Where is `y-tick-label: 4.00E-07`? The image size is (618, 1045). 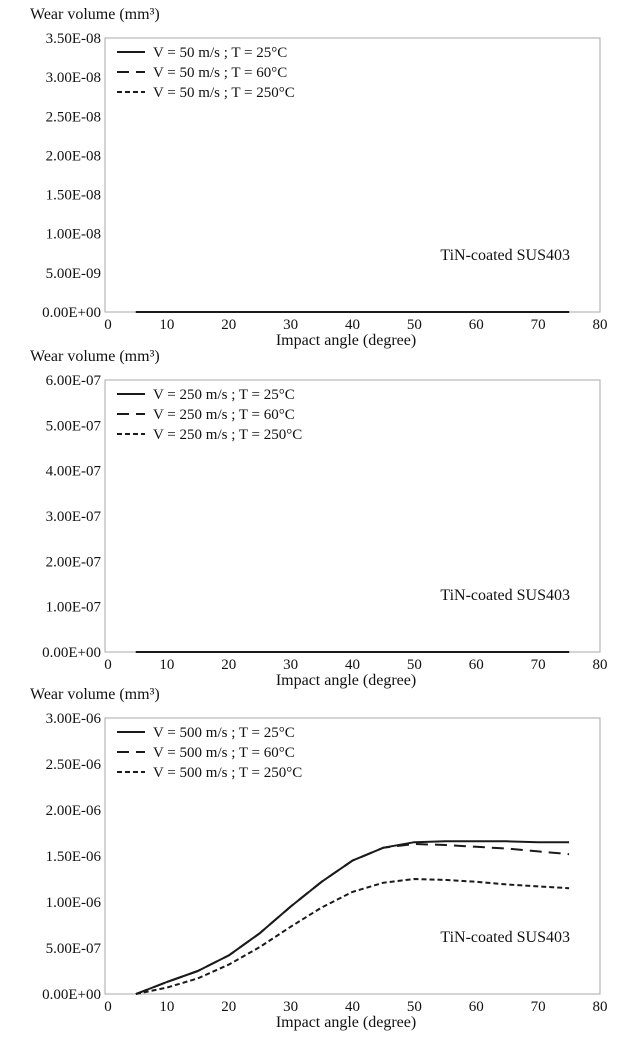 y-tick-label: 4.00E-07 is located at coordinates (74, 472).